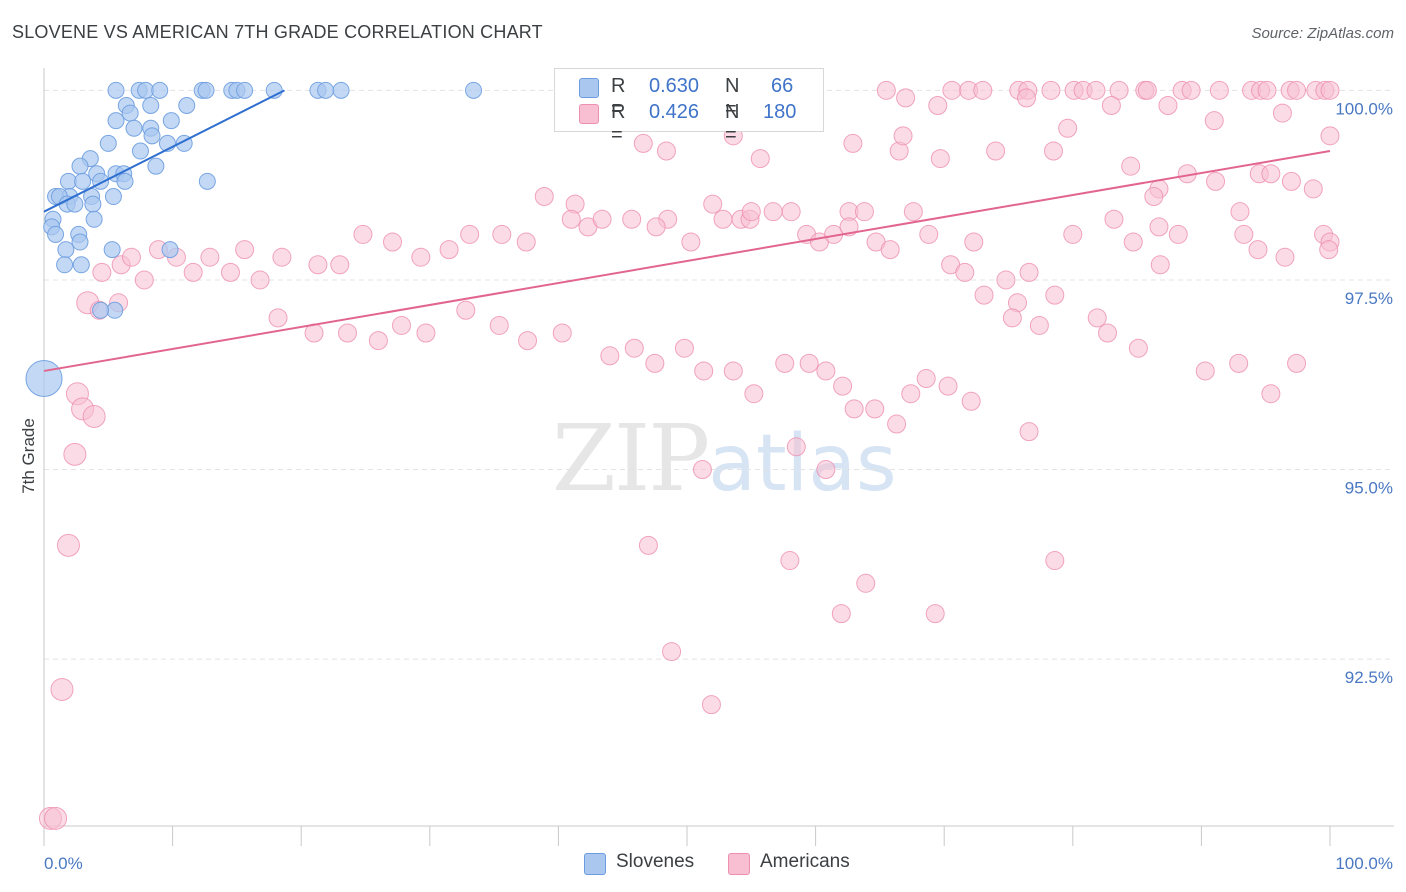 This screenshot has height=892, width=1406. I want to click on y-tick-label: 100.0%, so click(1364, 108).